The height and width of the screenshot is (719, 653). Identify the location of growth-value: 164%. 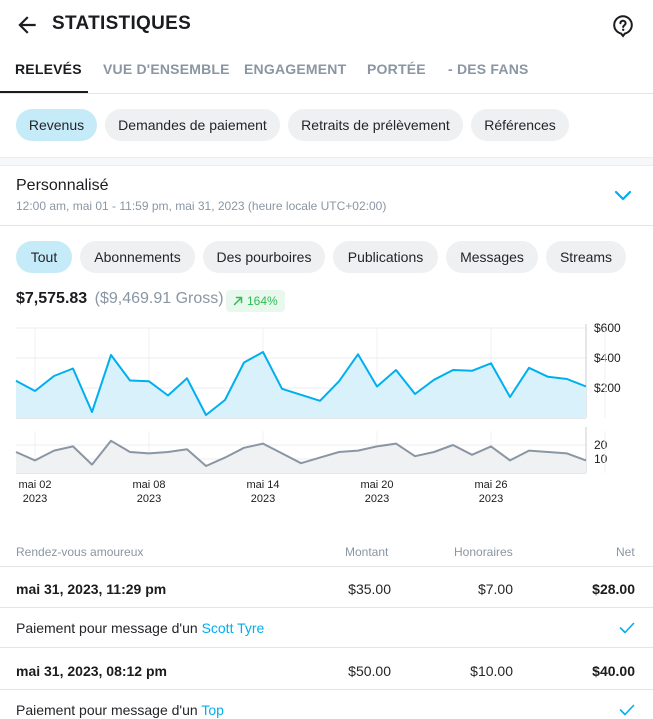
(262, 301).